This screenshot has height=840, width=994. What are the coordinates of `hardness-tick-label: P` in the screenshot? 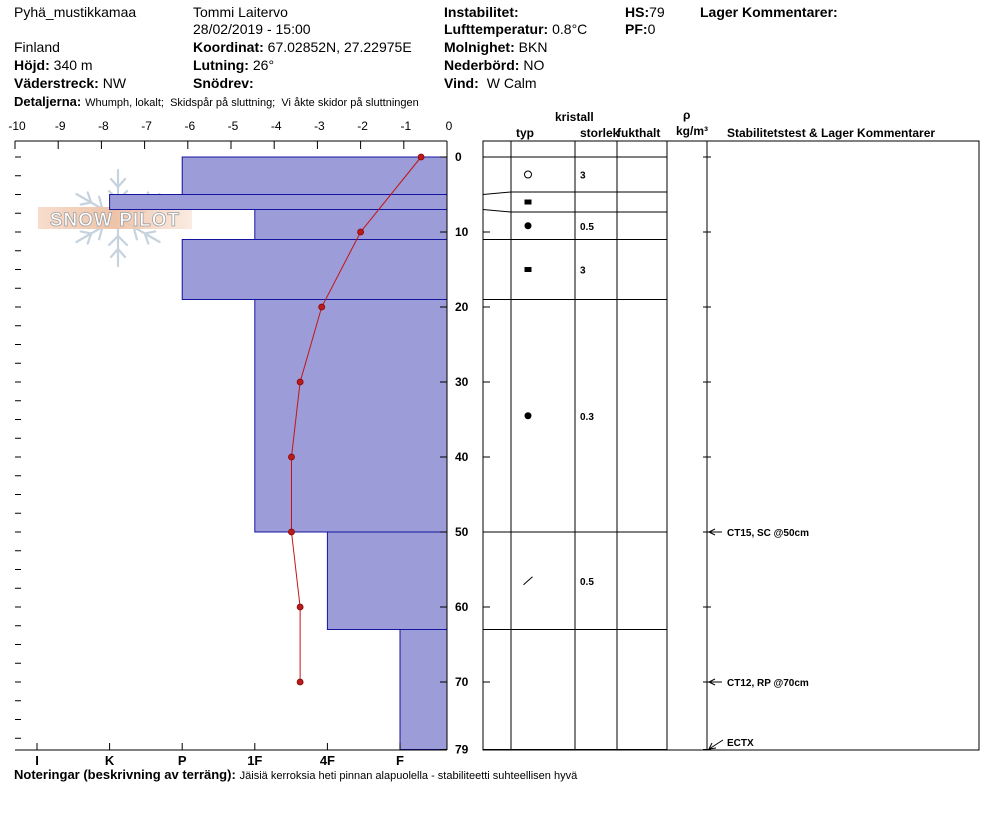 It's located at (182, 760).